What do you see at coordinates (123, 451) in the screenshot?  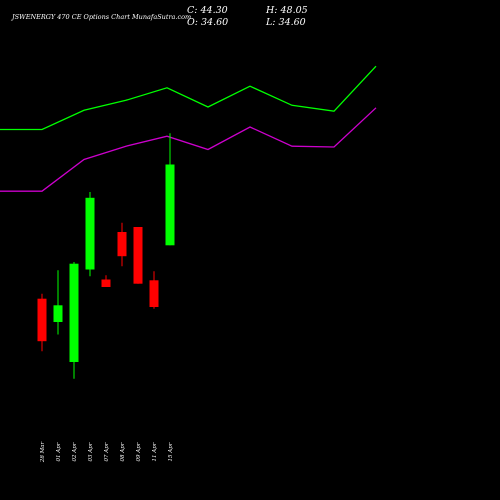 I see `x-tick-label: 08 Apr` at bounding box center [123, 451].